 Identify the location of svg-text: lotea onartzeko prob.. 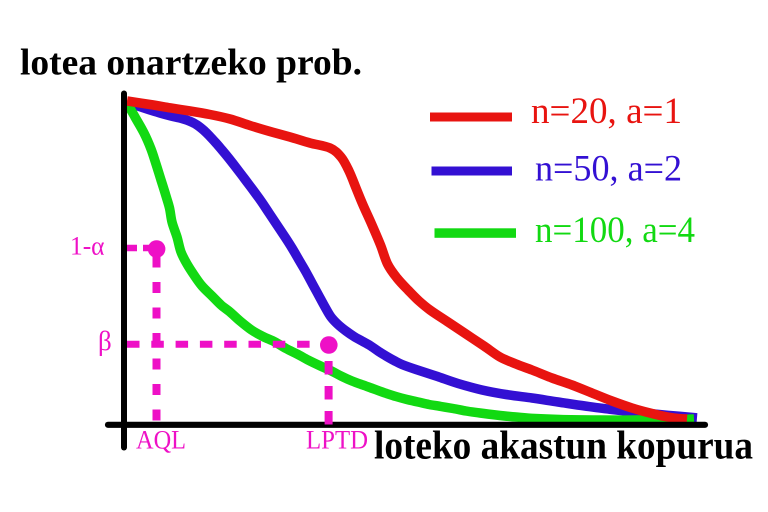
(191, 63).